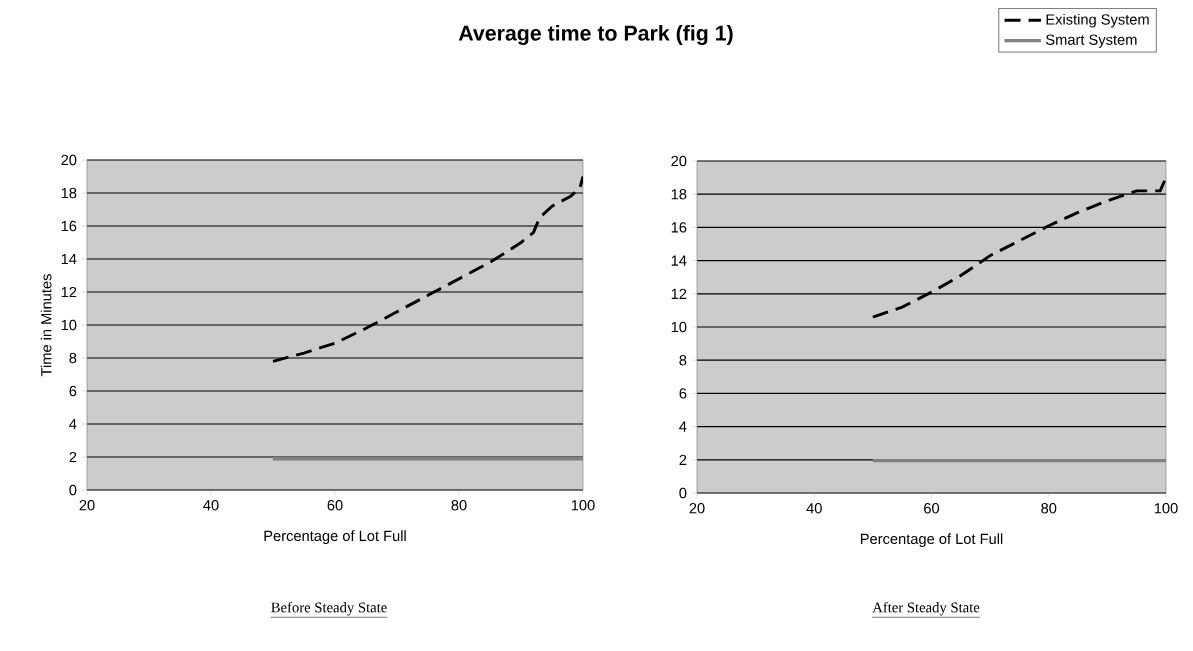  Describe the element at coordinates (1091, 41) in the screenshot. I see `legend-label: Smart System` at that location.